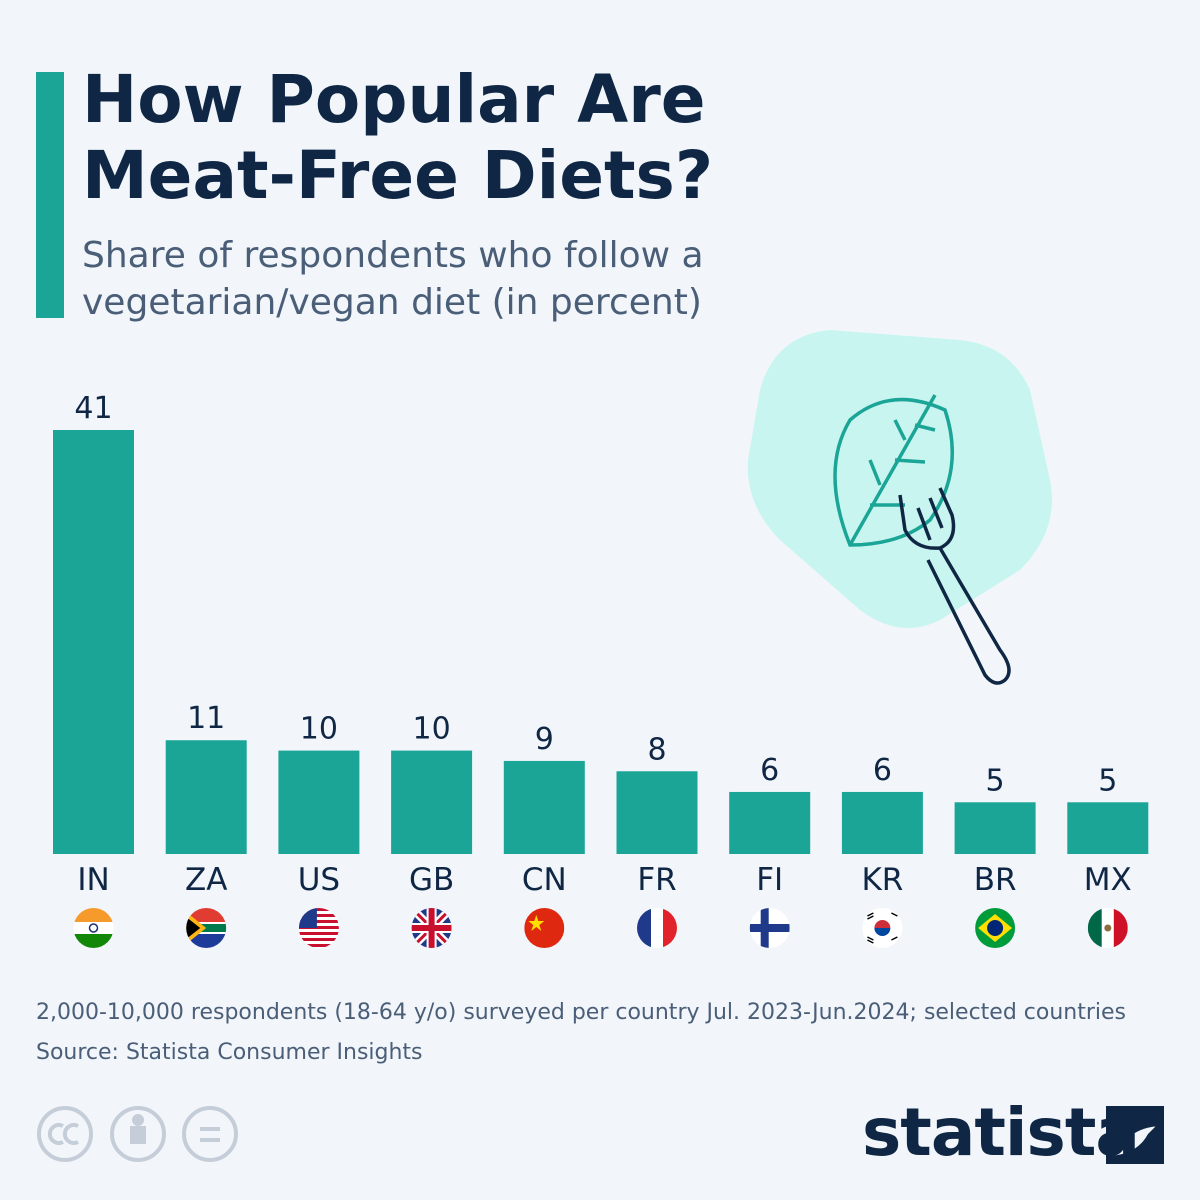 The height and width of the screenshot is (1200, 1200). I want to click on value-label: 9, so click(544, 739).